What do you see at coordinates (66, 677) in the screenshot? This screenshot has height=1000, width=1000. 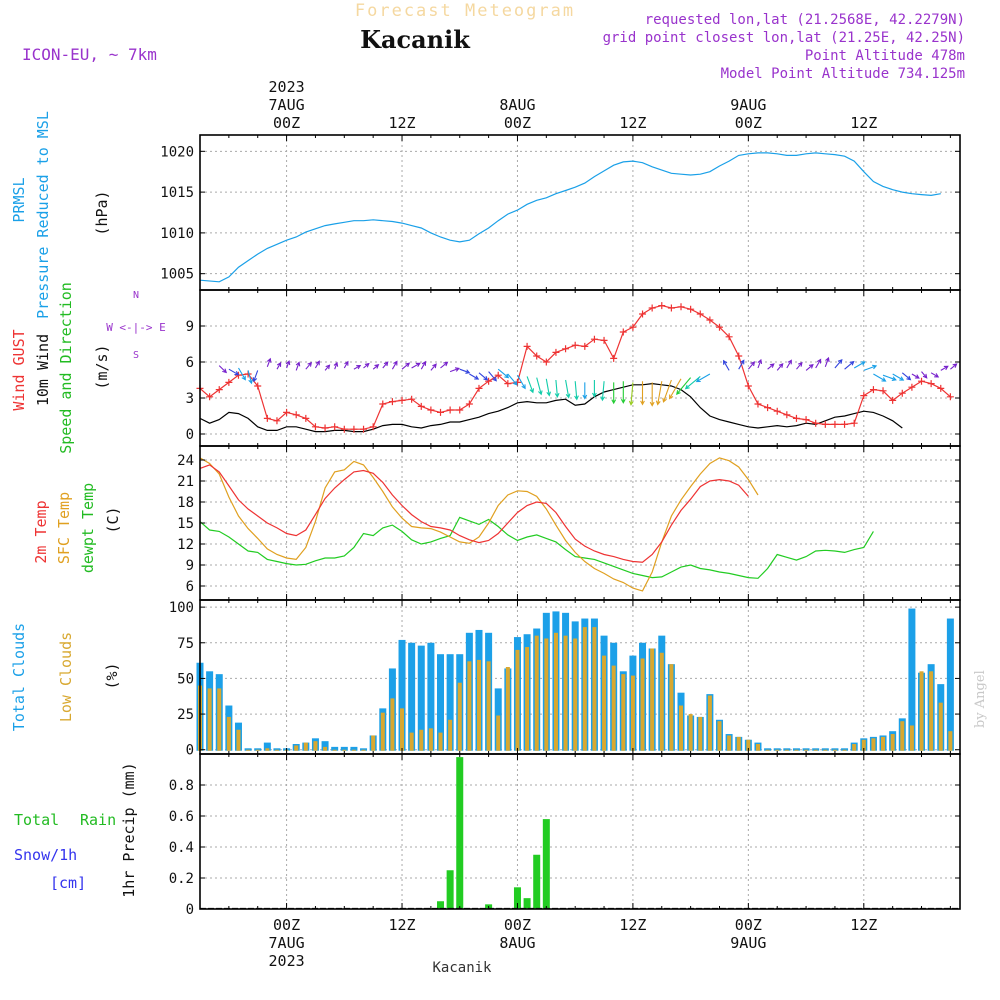 I see `clouds-label-low: Low Clouds` at bounding box center [66, 677].